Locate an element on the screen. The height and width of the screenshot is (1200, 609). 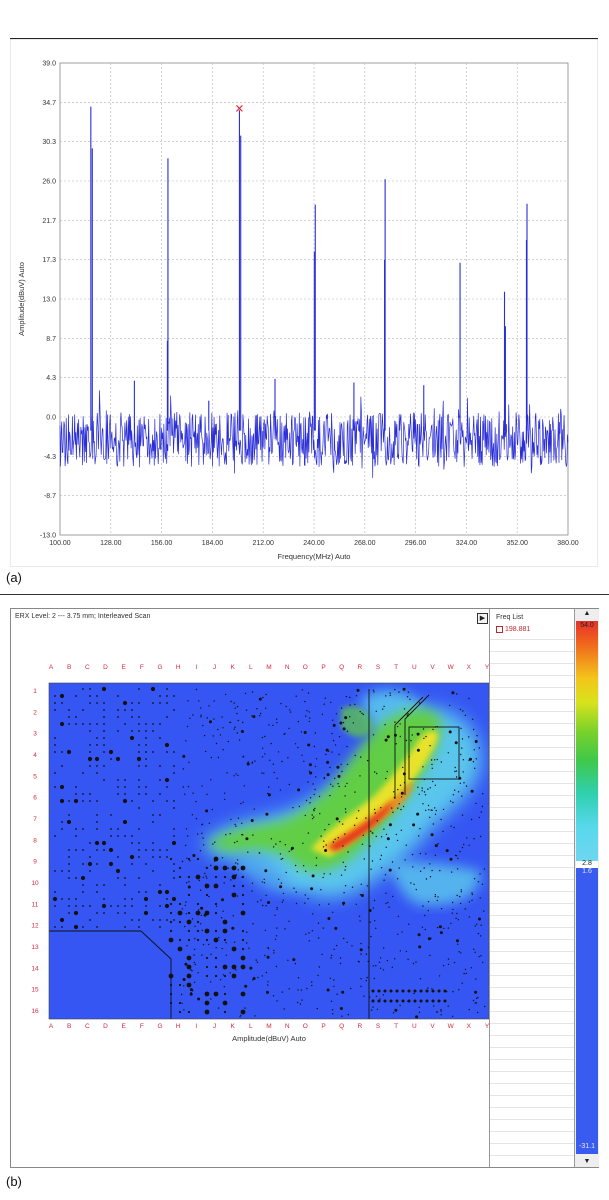
play-icon: ▶ is located at coordinates (482, 618).